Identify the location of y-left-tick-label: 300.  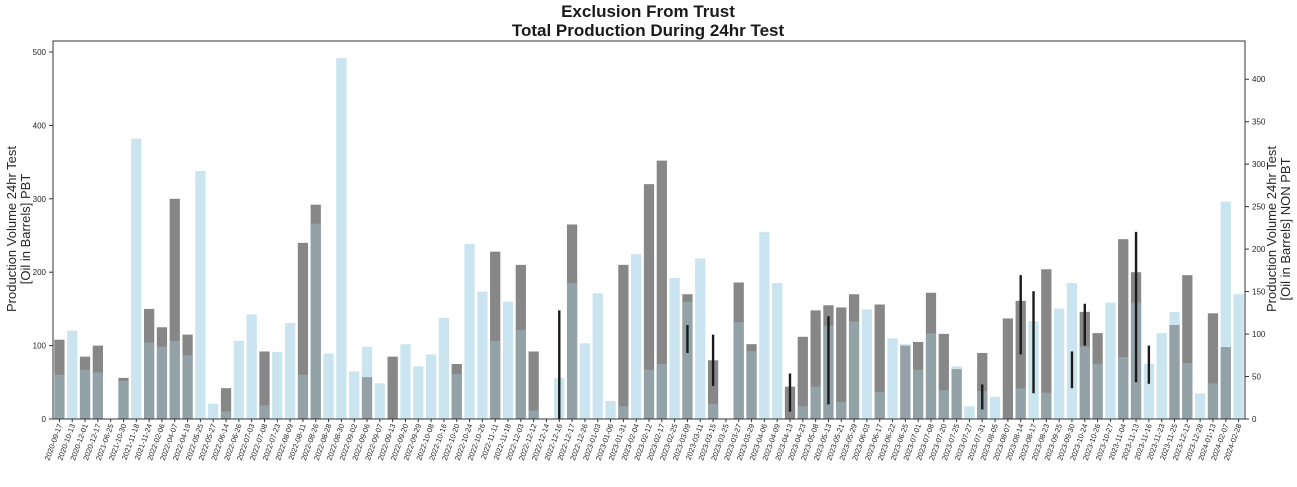
(40, 199).